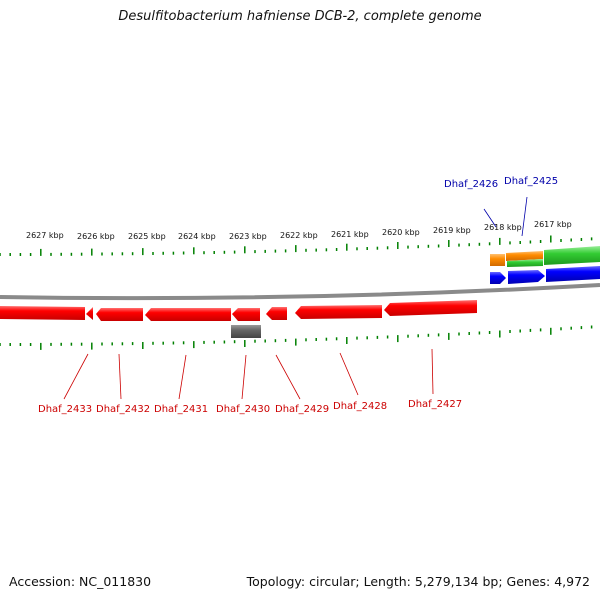 Image resolution: width=600 pixels, height=600 pixels. Describe the element at coordinates (471, 184) in the screenshot. I see `label-dhaf-2426: Dhaf_2426` at that location.